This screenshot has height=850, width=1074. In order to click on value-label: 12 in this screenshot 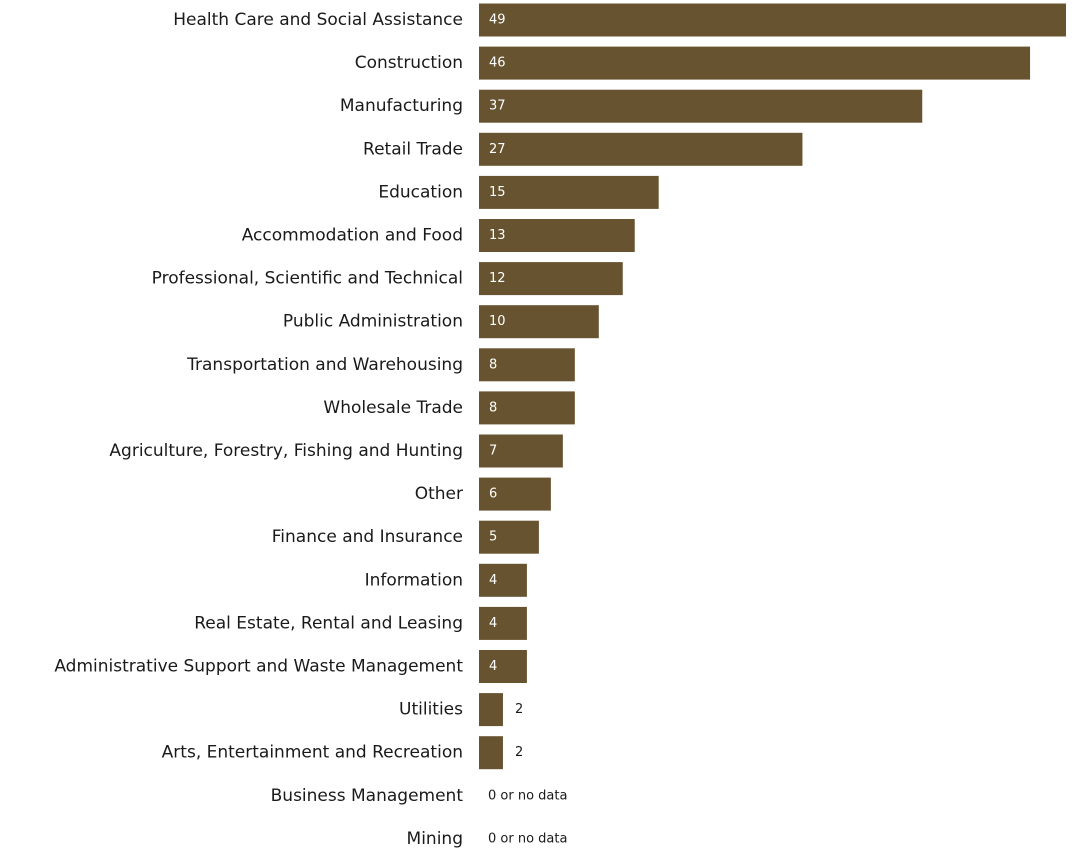, I will do `click(497, 278)`.